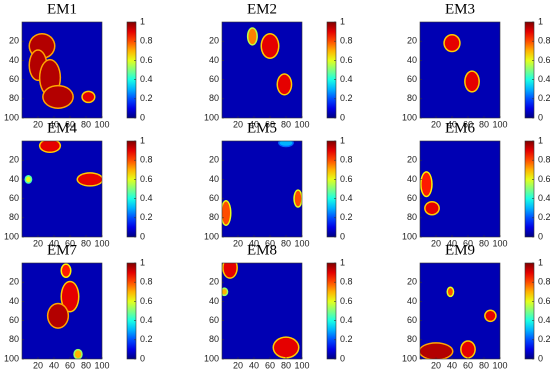 Image resolution: width=550 pixels, height=379 pixels. I want to click on panel-title: EM1, so click(62, 9).